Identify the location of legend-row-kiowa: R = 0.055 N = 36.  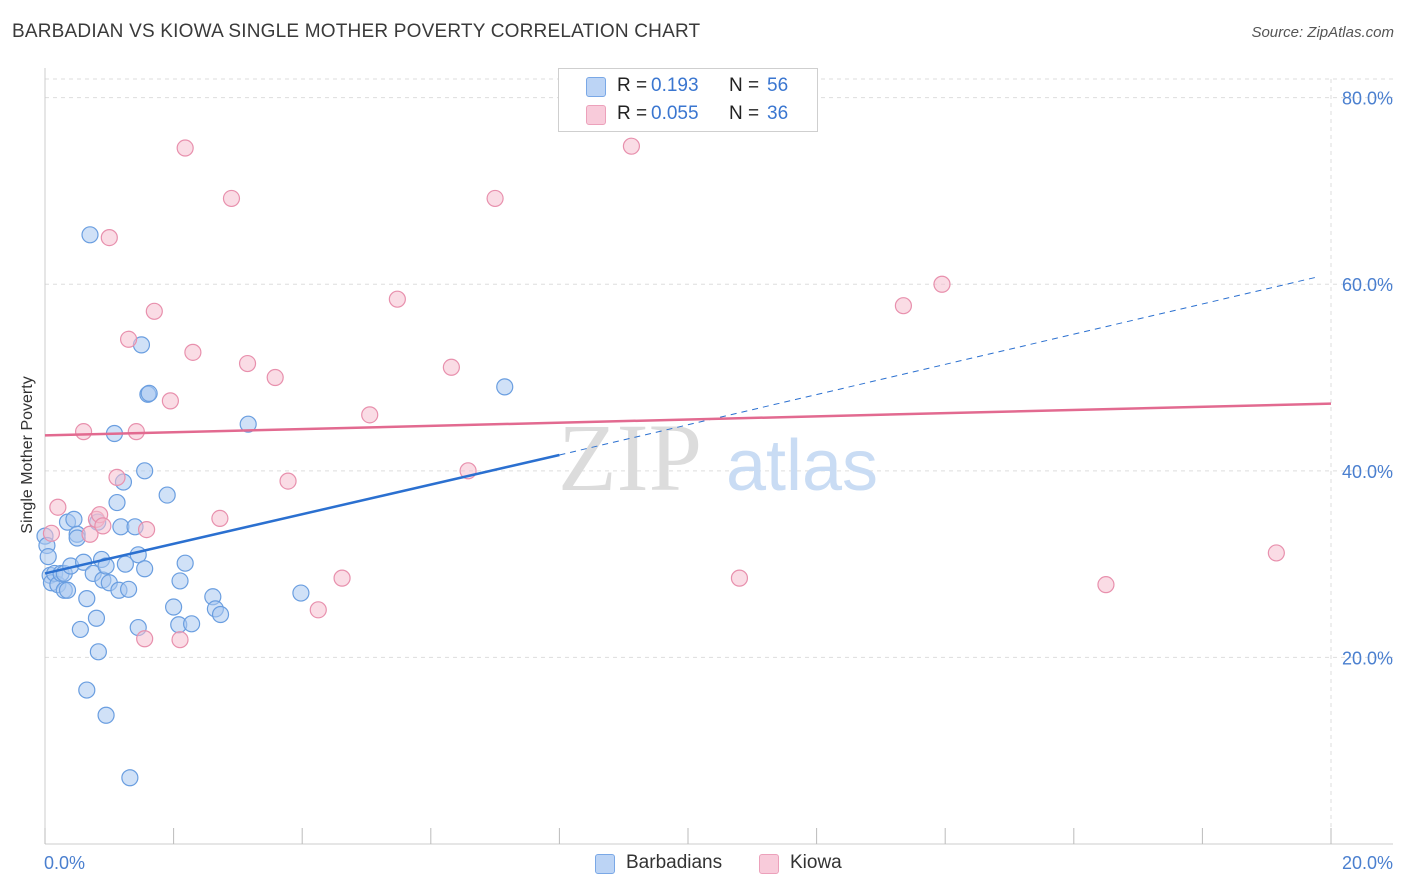
(688, 115).